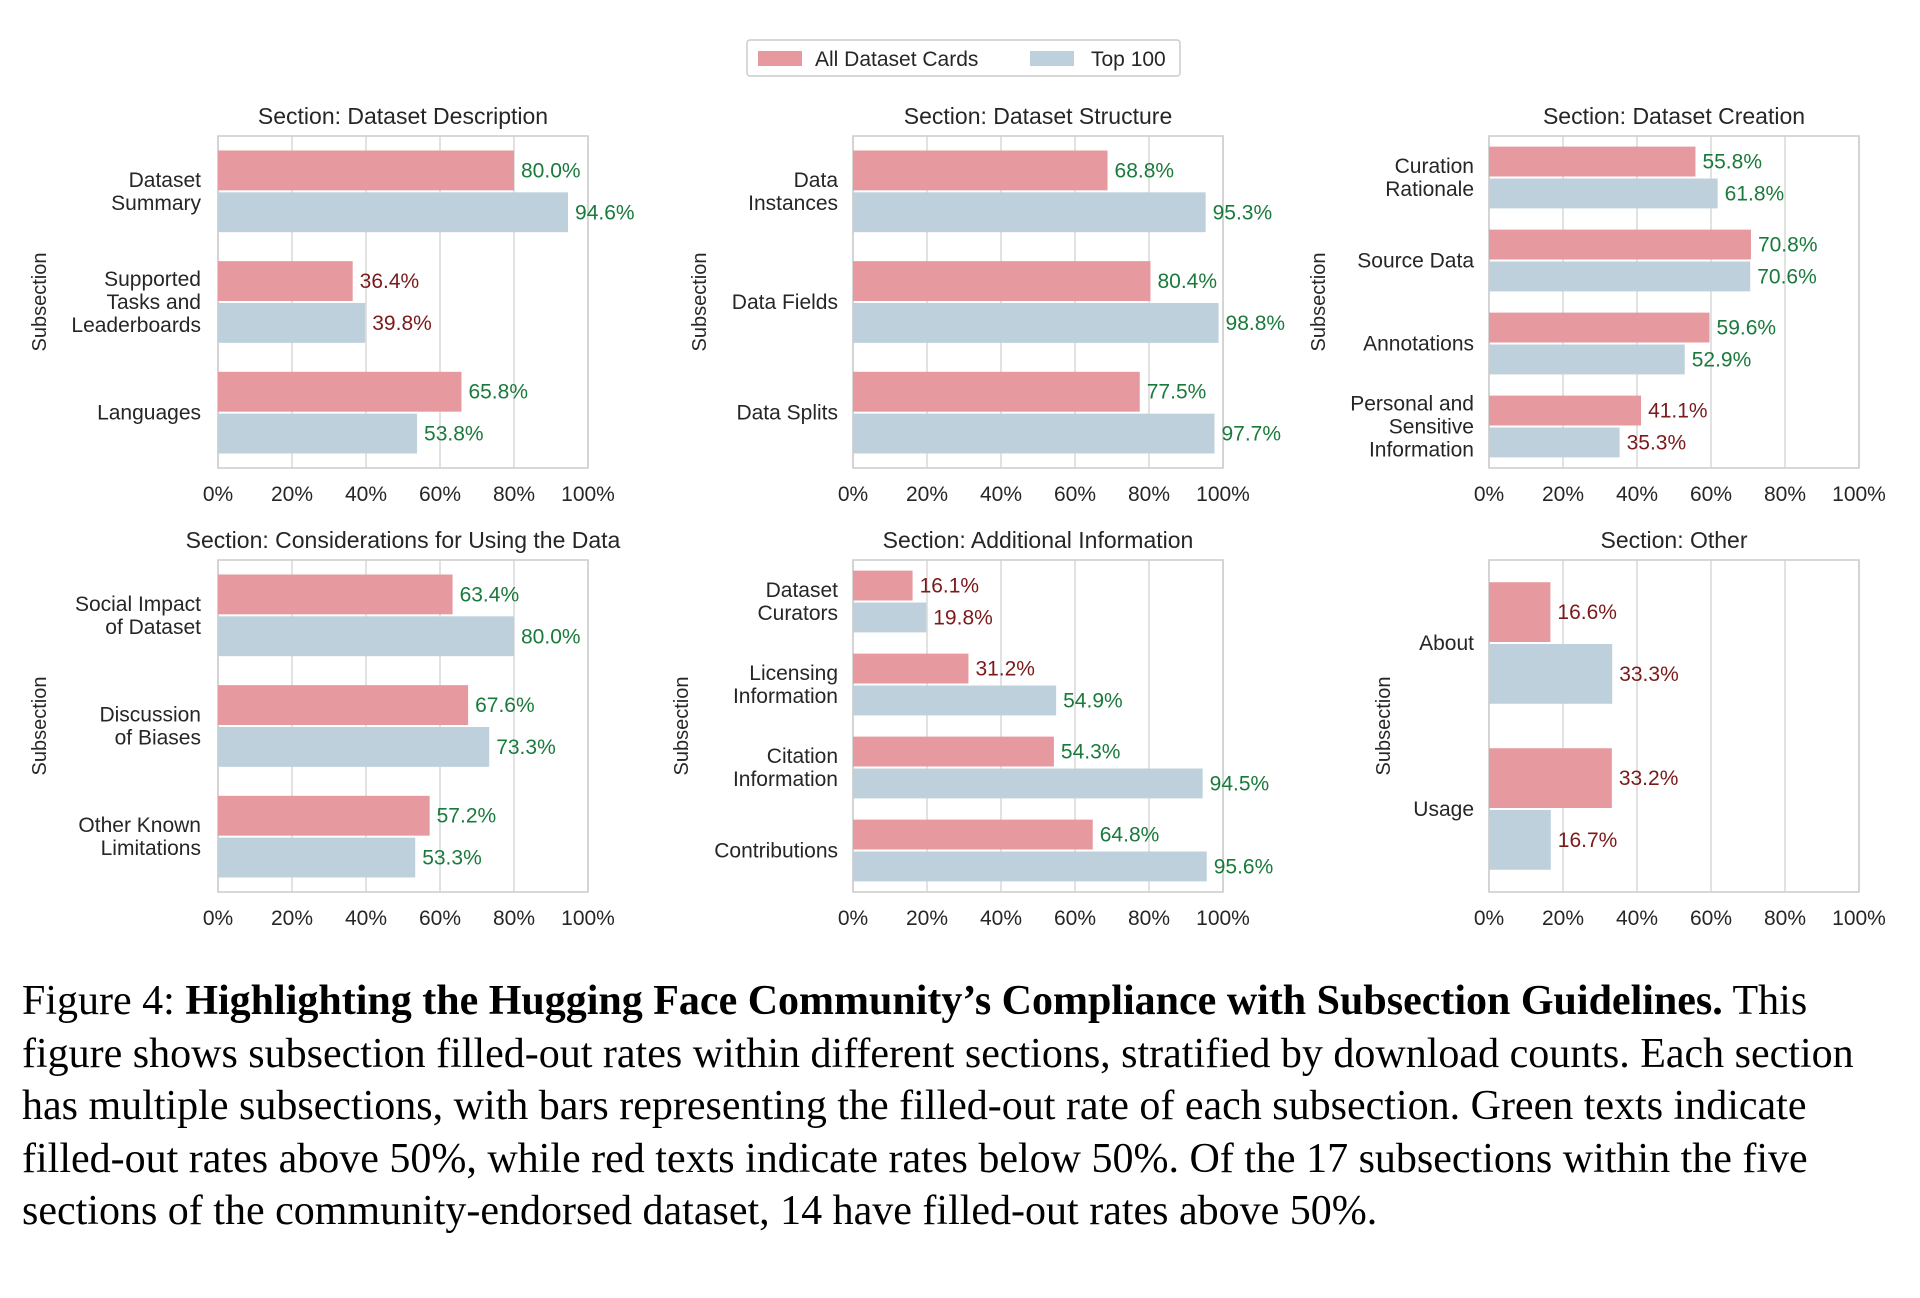 This screenshot has height=1298, width=1920. Describe the element at coordinates (1093, 700) in the screenshot. I see `data-label: 54.9%` at that location.